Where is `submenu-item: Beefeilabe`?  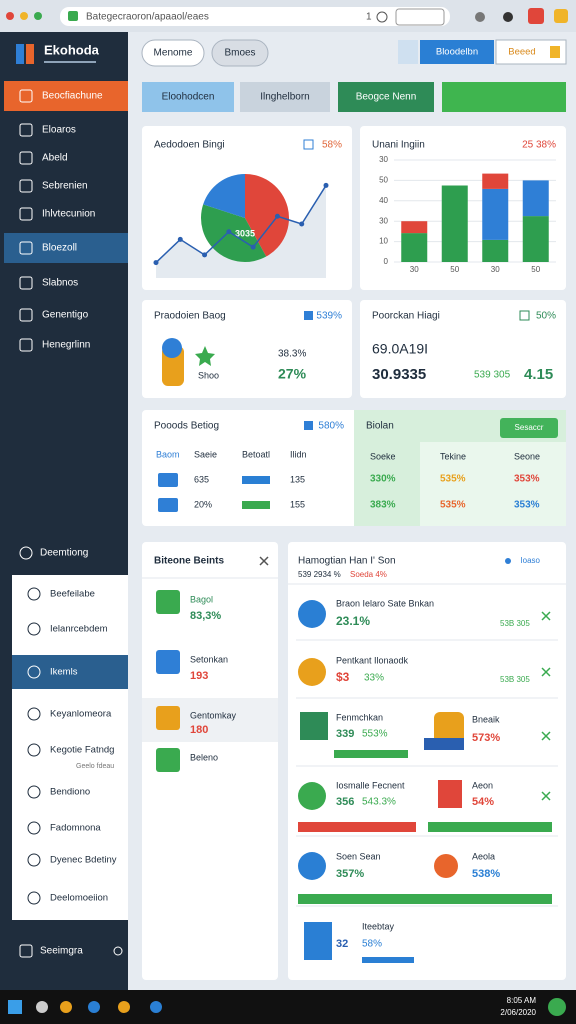 submenu-item: Beefeilabe is located at coordinates (72, 594).